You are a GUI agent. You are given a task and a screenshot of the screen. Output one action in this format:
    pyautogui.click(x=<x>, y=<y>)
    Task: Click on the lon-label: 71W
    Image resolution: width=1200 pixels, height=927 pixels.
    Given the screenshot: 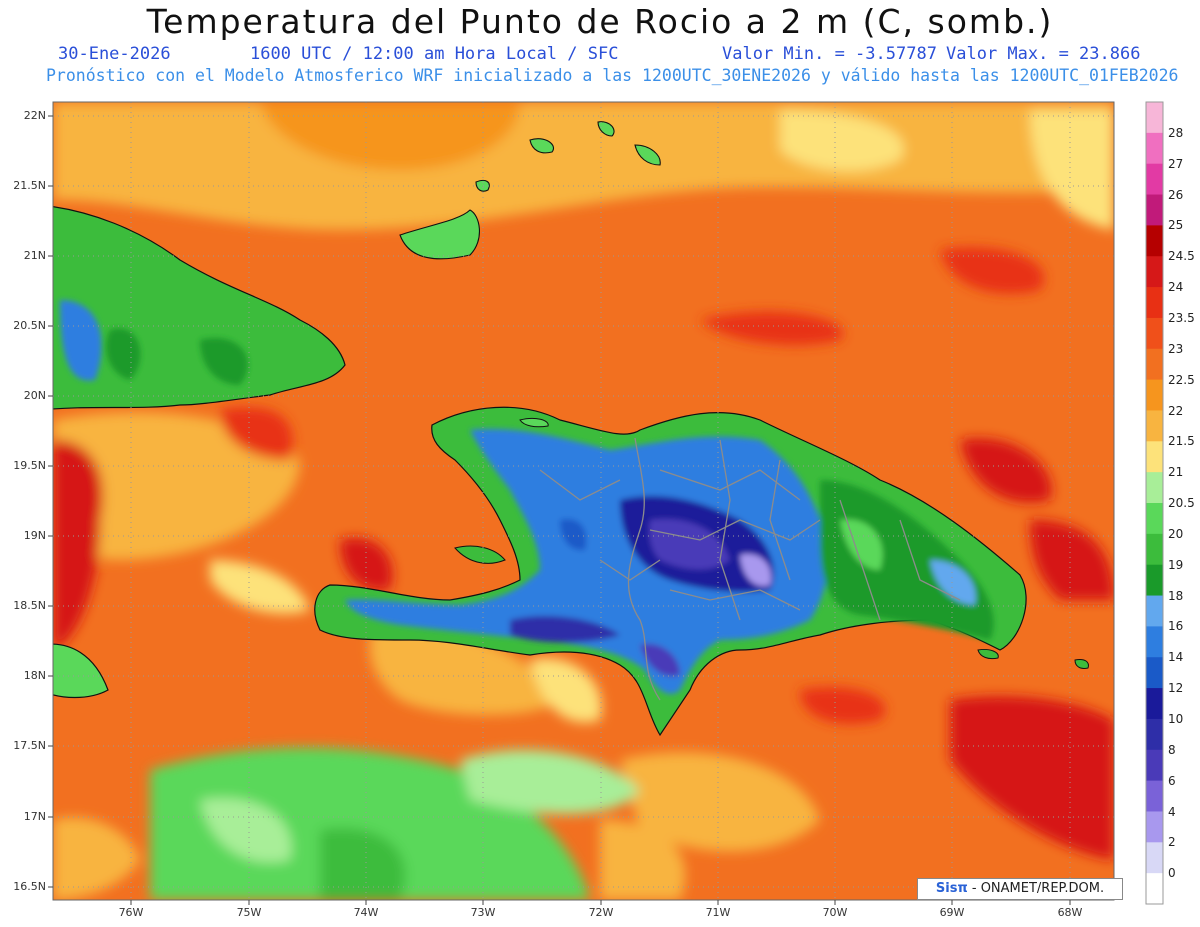 What is the action you would take?
    pyautogui.click(x=718, y=912)
    